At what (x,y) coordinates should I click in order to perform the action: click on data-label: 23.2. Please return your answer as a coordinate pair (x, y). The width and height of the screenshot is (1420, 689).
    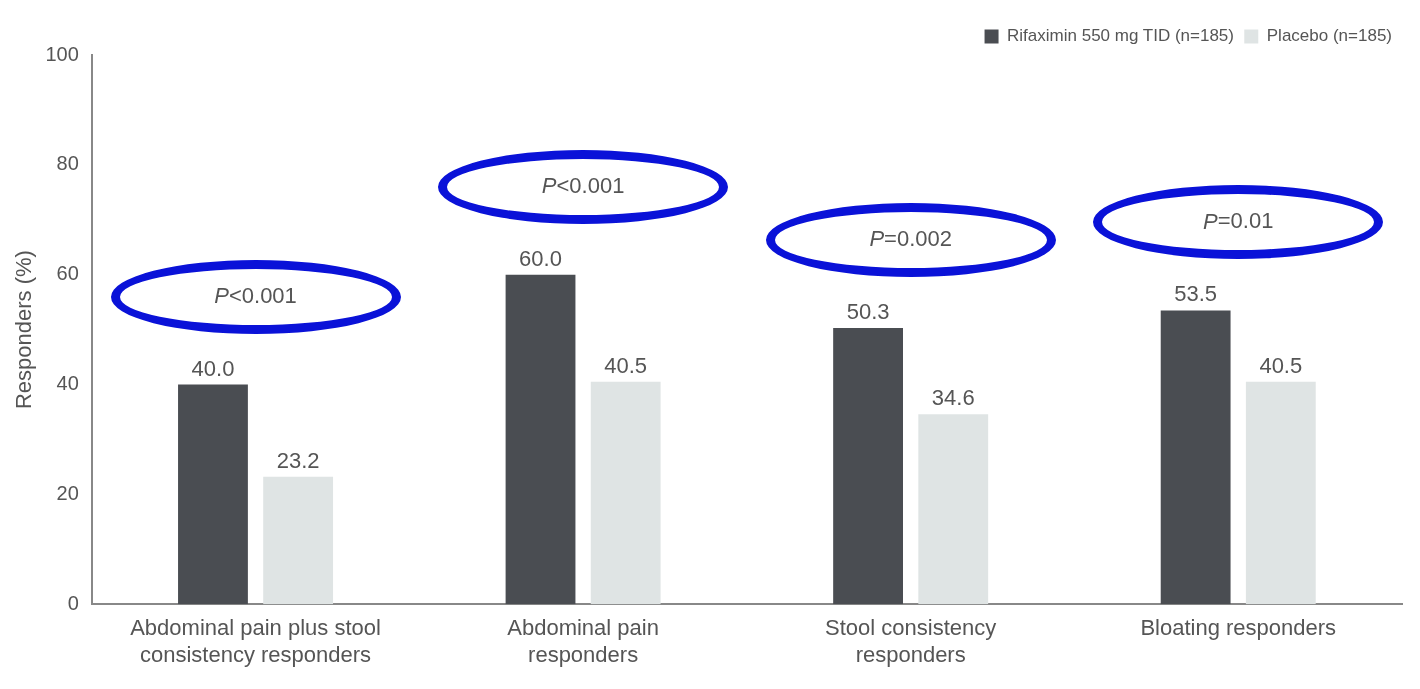
    Looking at the image, I should click on (298, 460).